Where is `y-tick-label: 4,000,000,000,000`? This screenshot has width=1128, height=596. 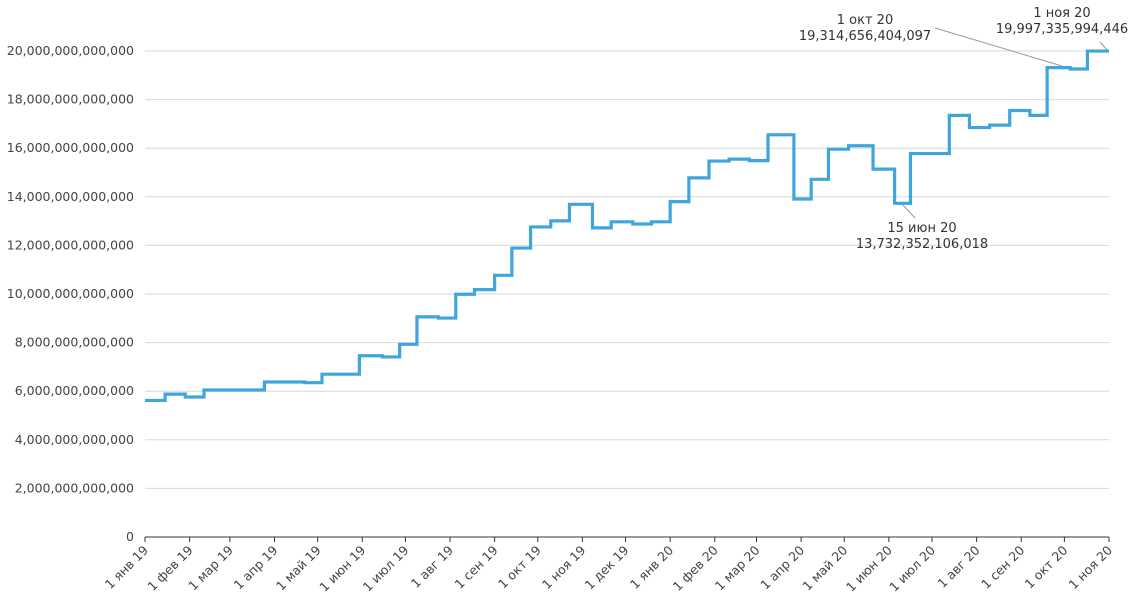
y-tick-label: 4,000,000,000,000 is located at coordinates (74, 439).